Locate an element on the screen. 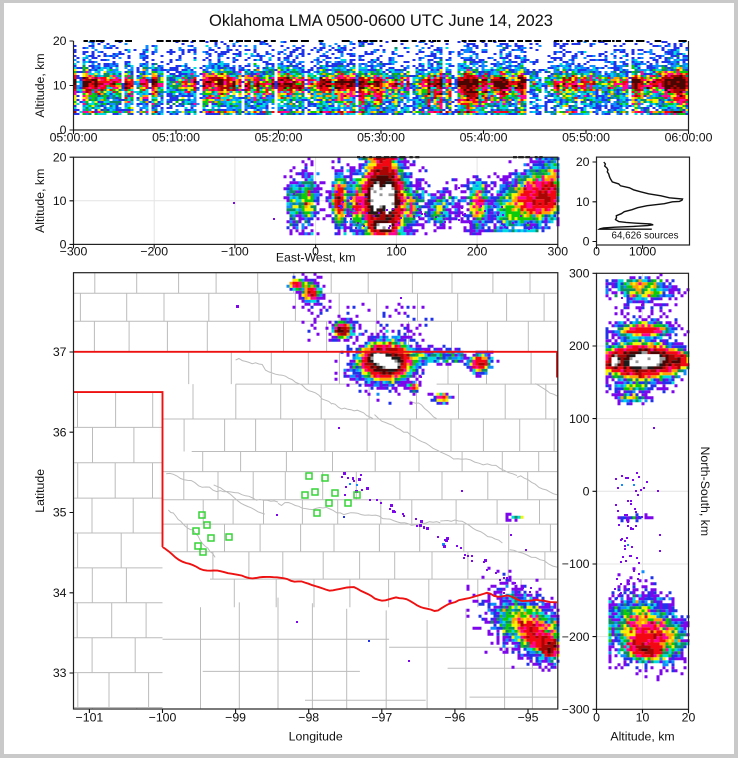 The width and height of the screenshot is (738, 758). svg-text: 05:00:00 is located at coordinates (74, 137).